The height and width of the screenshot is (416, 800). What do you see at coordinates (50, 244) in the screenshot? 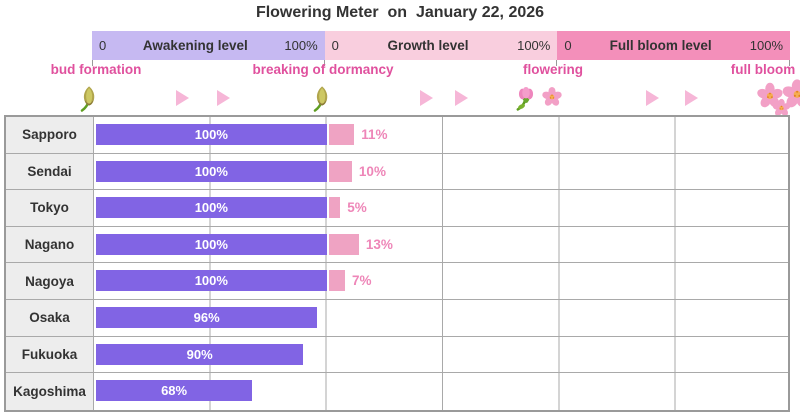
I see `city-label: Nagano` at bounding box center [50, 244].